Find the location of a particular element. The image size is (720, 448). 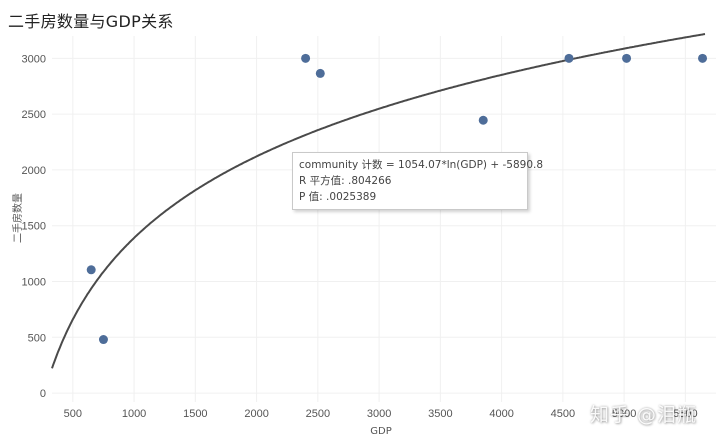

x-tick-label: 5000 is located at coordinates (624, 414).